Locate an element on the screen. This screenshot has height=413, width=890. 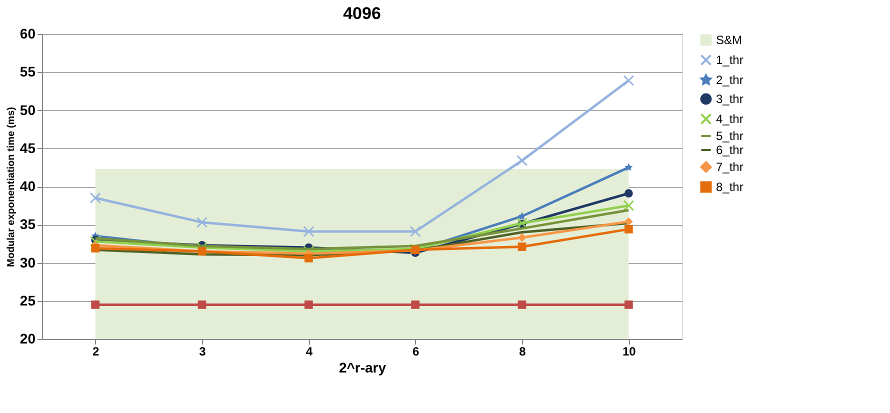
y-tick-label: 40 is located at coordinates (28, 186).